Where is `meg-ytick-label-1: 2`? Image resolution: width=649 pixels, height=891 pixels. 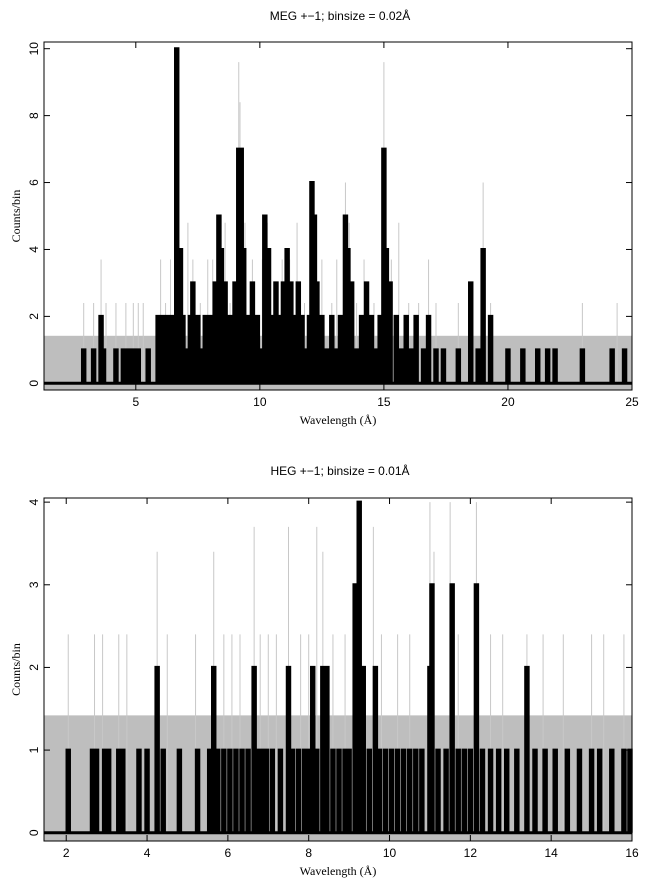 meg-ytick-label-1: 2 is located at coordinates (34, 316).